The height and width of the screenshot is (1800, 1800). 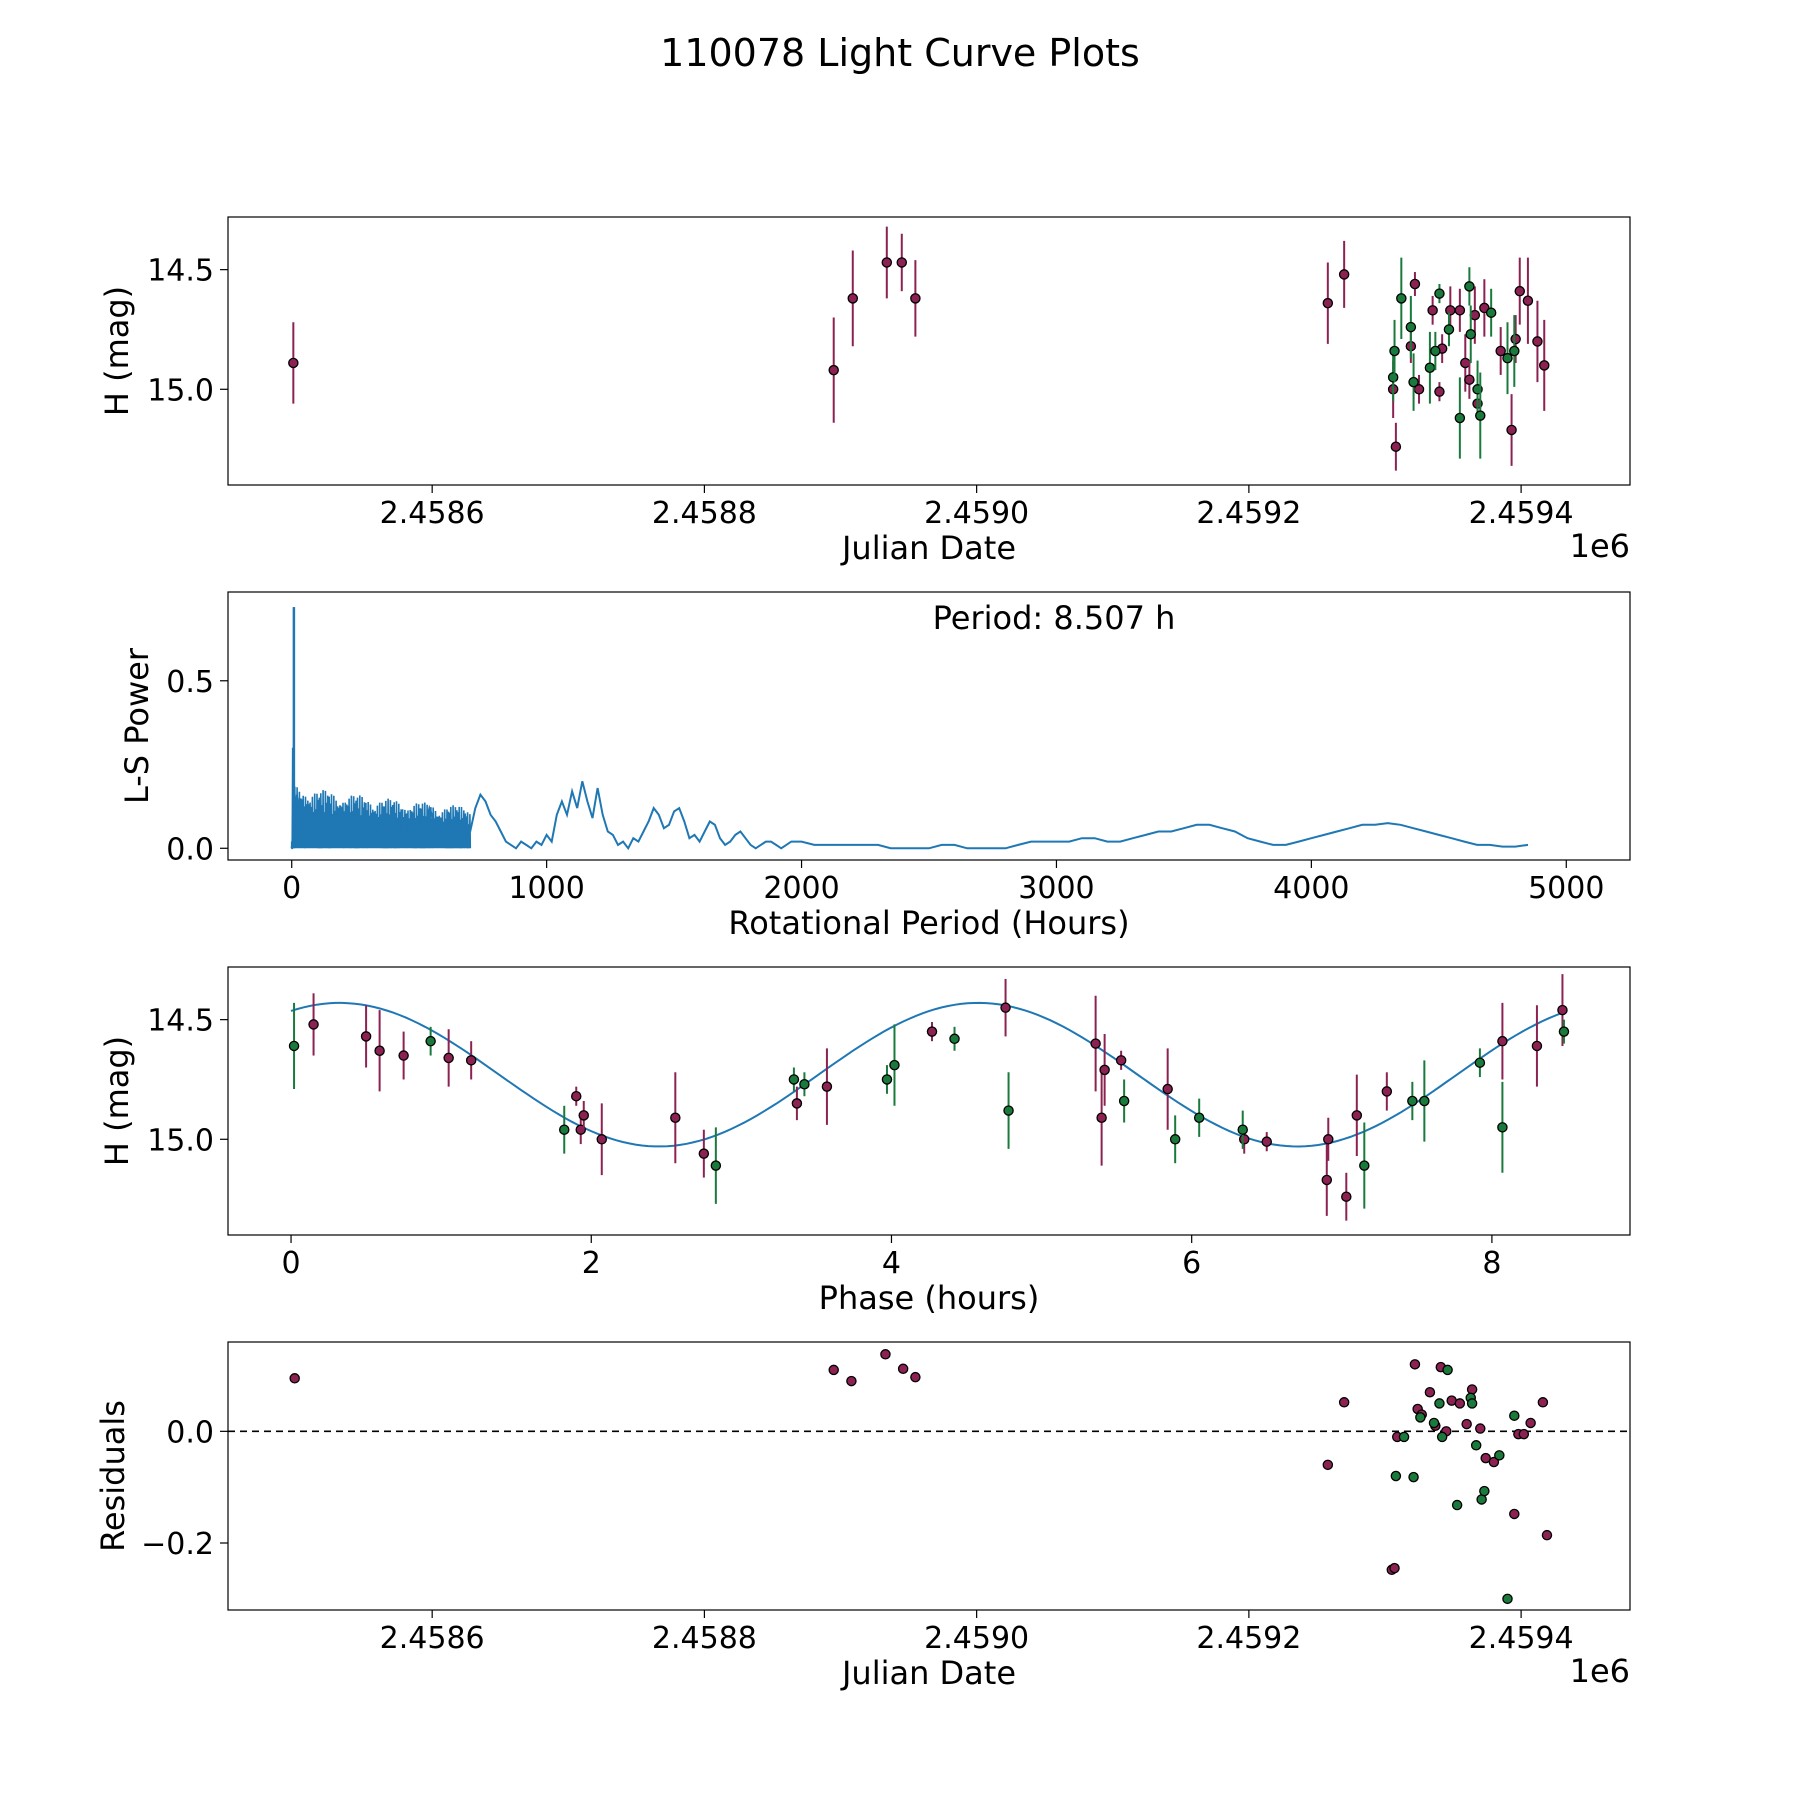 I want to click on phase-marks, so click(x=929, y=1097).